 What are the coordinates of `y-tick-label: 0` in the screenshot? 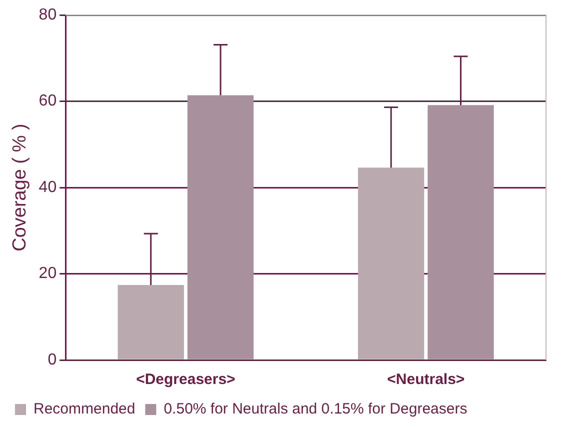 It's located at (52, 359).